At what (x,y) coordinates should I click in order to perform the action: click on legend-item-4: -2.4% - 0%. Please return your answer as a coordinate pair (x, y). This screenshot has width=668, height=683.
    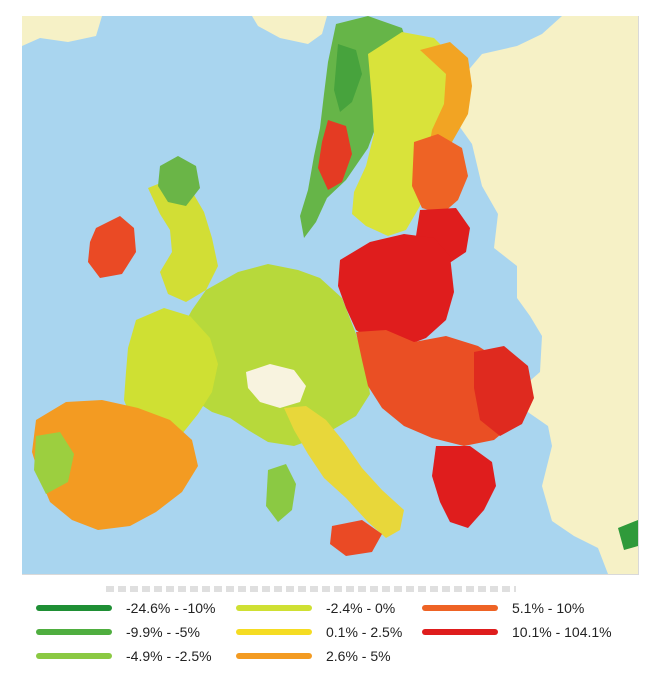
    Looking at the image, I should click on (315, 608).